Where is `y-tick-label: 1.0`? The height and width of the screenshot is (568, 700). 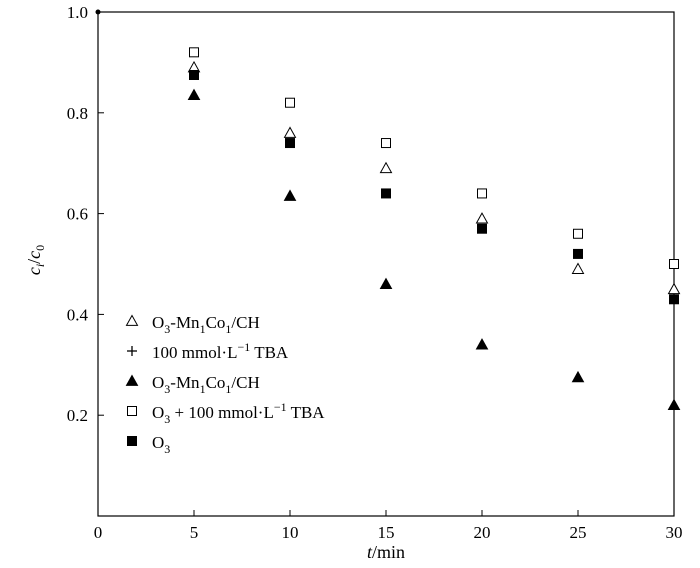
y-tick-label: 1.0 is located at coordinates (77, 12).